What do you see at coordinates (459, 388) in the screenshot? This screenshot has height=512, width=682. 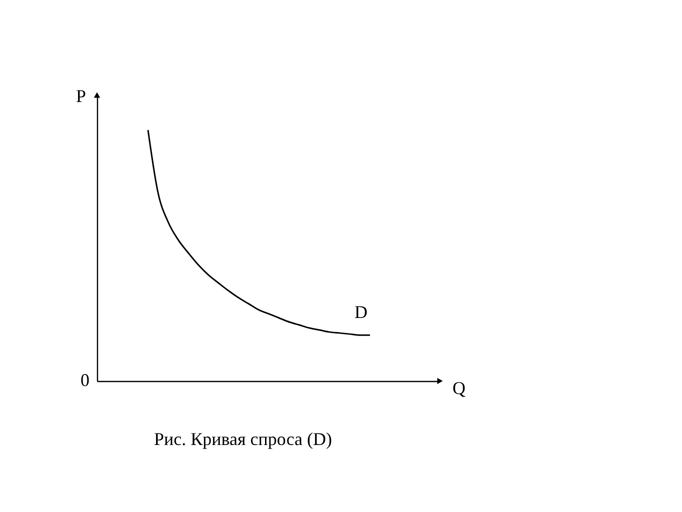 I see `x-axis-title: Q` at bounding box center [459, 388].